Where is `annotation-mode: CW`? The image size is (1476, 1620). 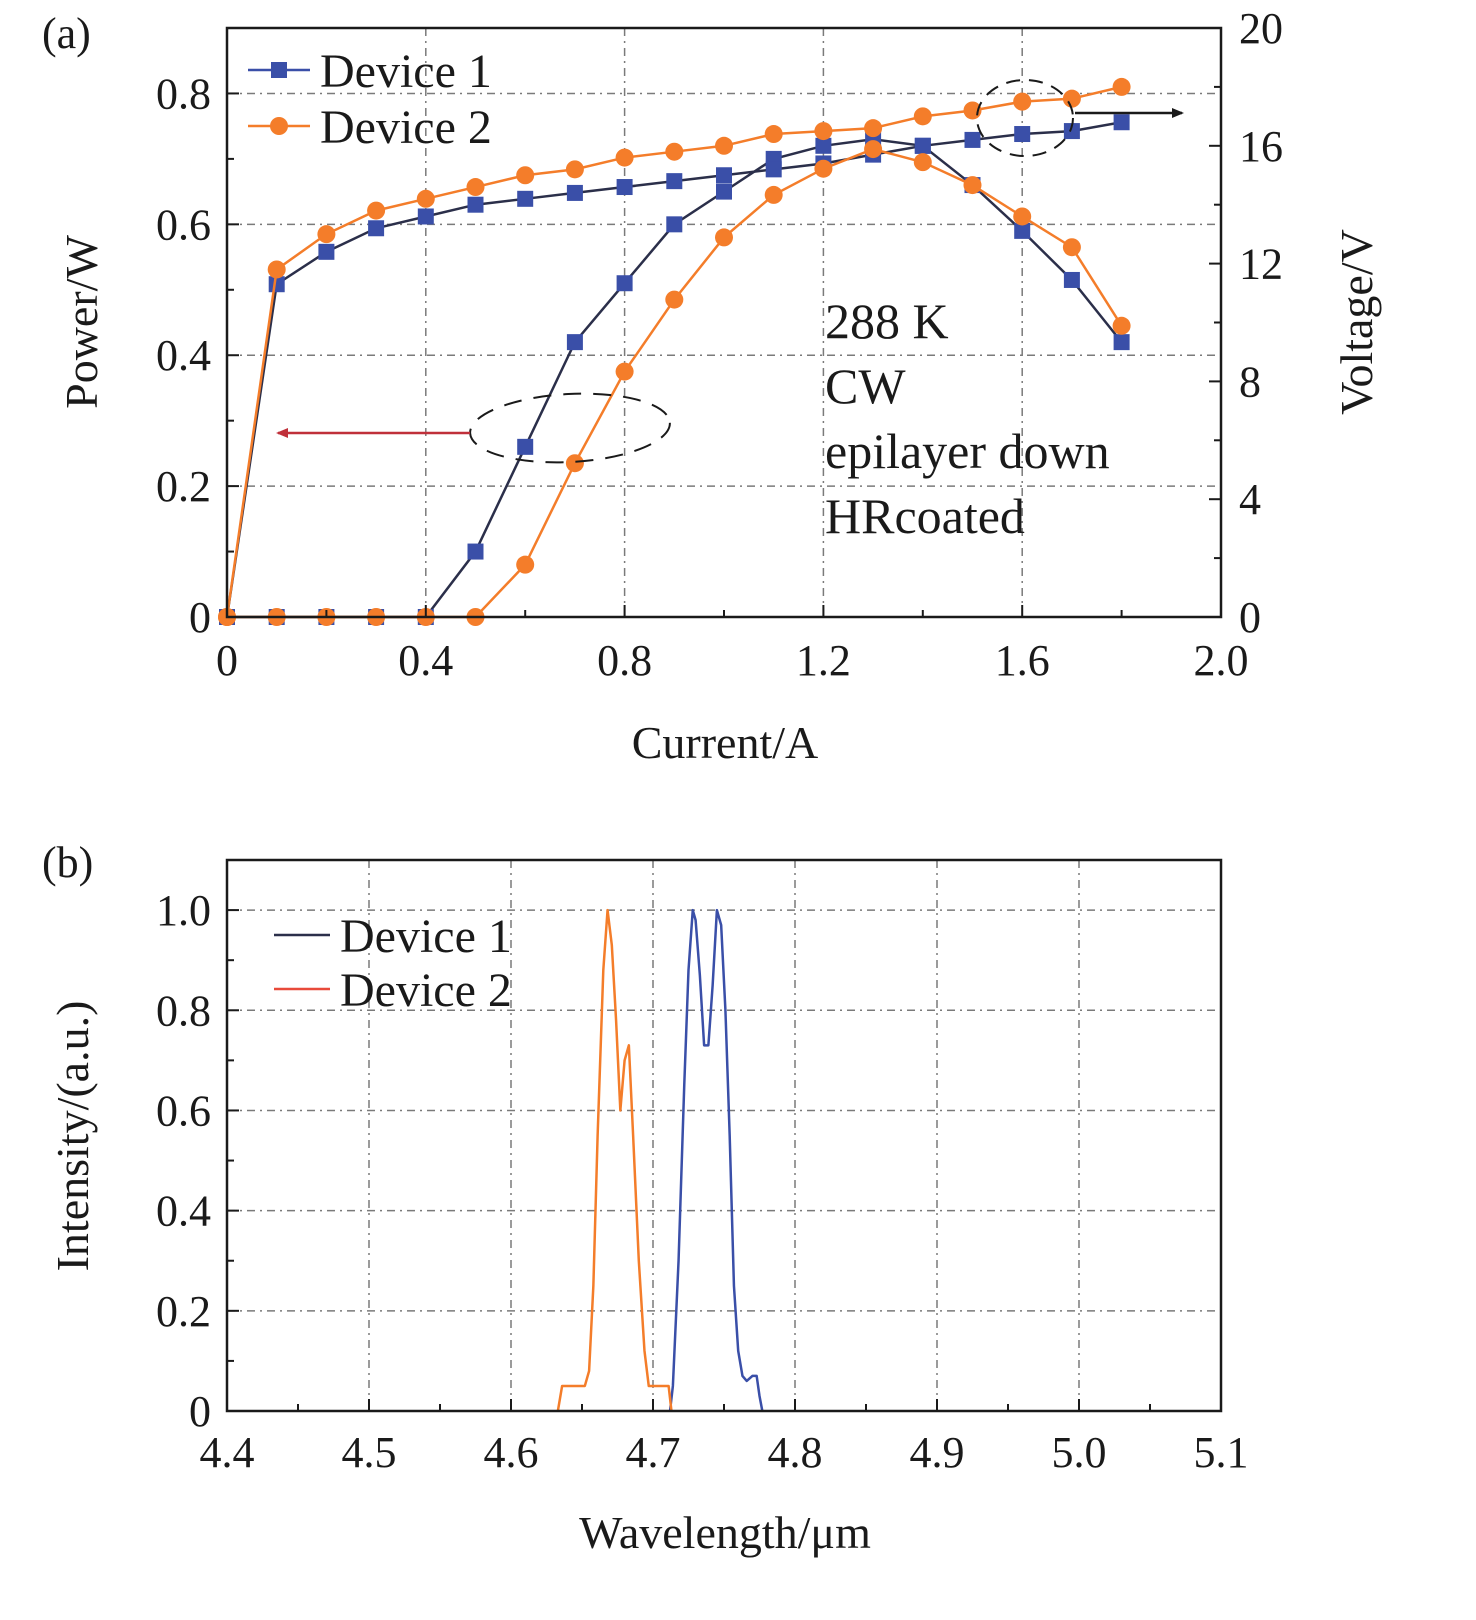
annotation-mode: CW is located at coordinates (865, 386).